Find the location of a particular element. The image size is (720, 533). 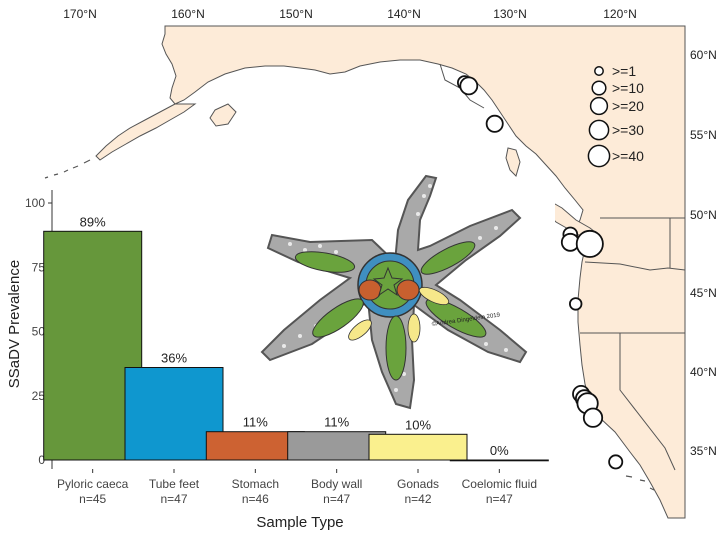

longitude-label: 160°N is located at coordinates (188, 14).